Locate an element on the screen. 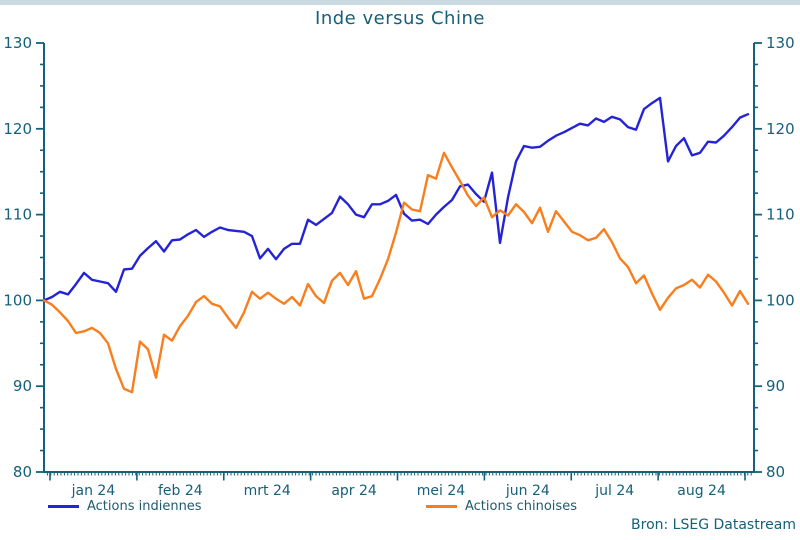  legend-label-india: Actions indiennes is located at coordinates (144, 506).